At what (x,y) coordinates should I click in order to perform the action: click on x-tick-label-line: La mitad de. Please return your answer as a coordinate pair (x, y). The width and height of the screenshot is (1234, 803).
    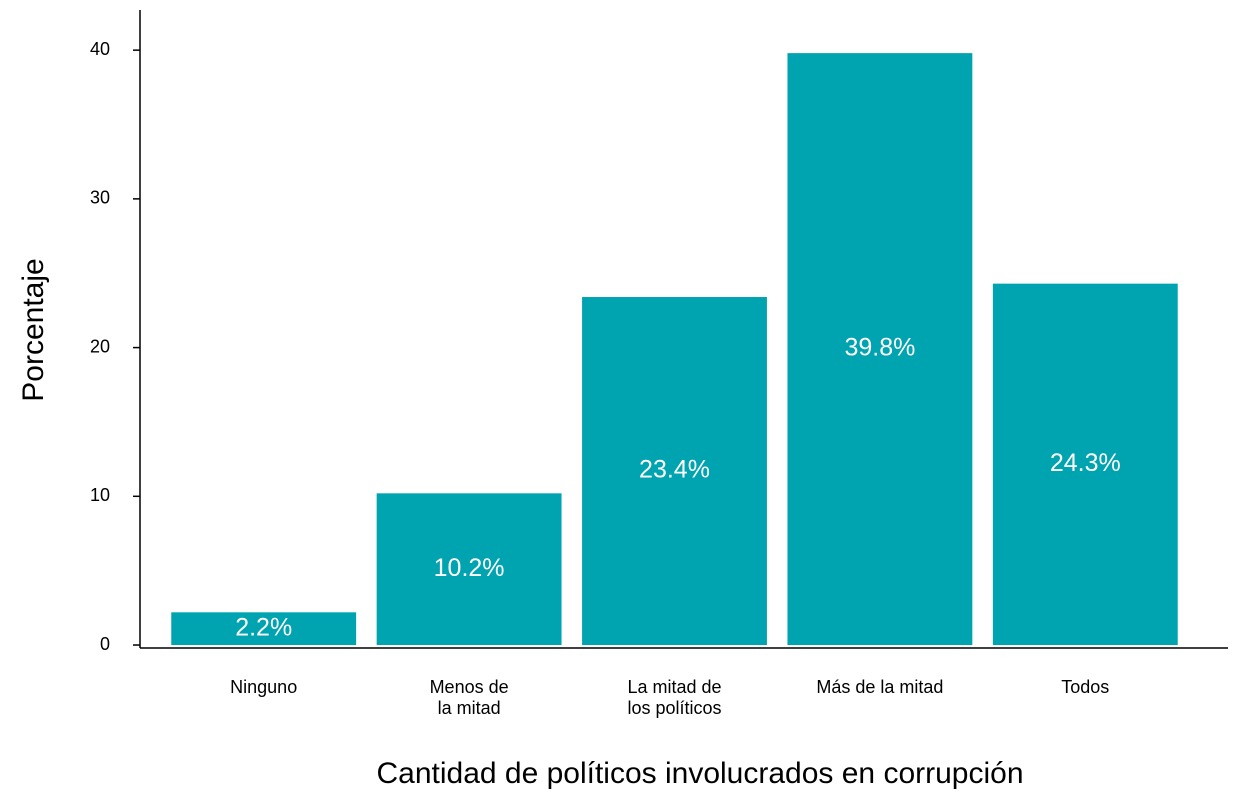
    Looking at the image, I should click on (674, 687).